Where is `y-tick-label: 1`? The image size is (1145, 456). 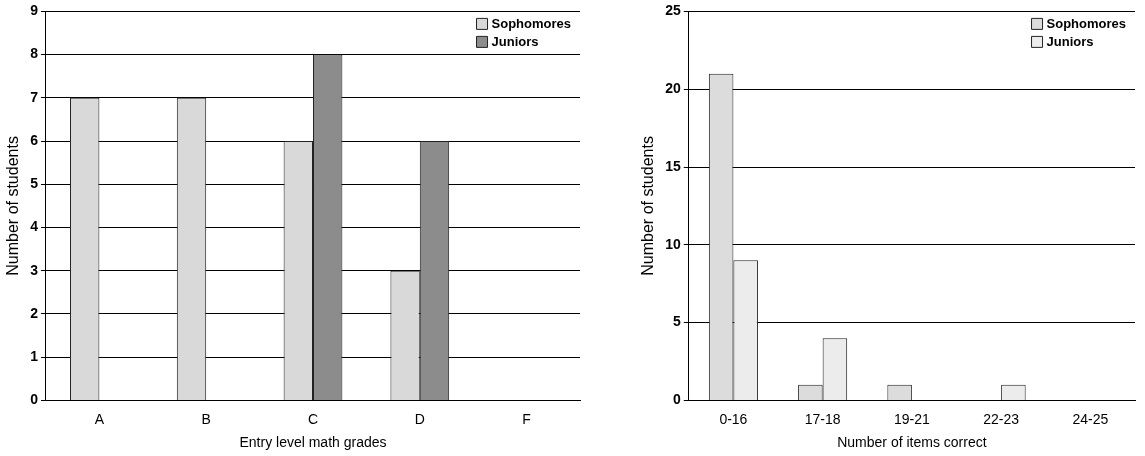 y-tick-label: 1 is located at coordinates (34, 356).